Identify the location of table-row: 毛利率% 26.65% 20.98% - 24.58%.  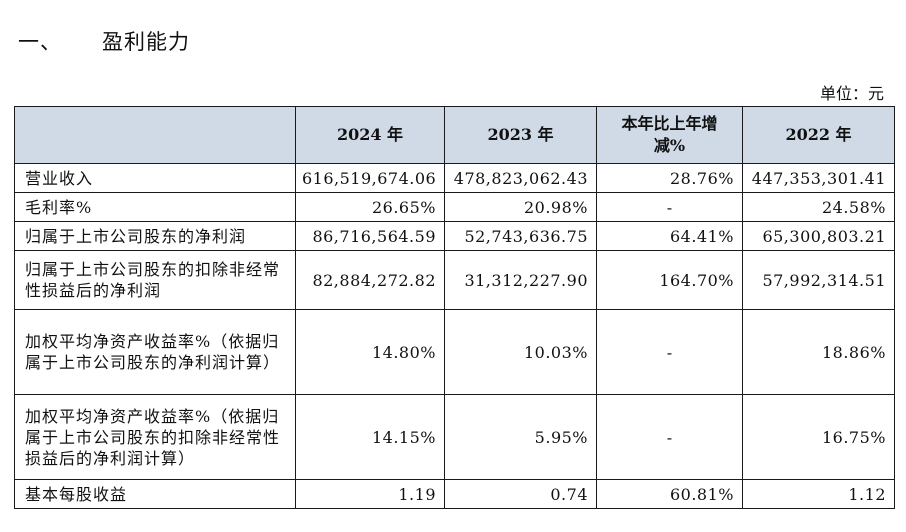
(454, 207).